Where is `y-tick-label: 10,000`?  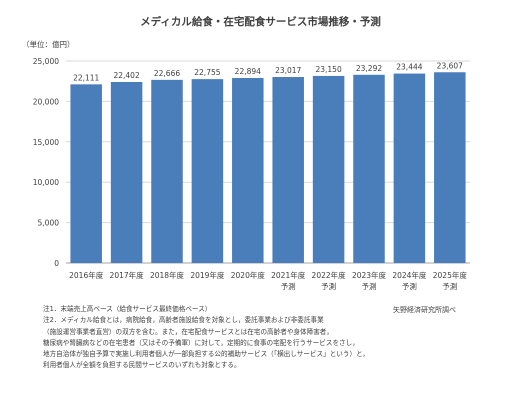
y-tick-label: 10,000 is located at coordinates (46, 182).